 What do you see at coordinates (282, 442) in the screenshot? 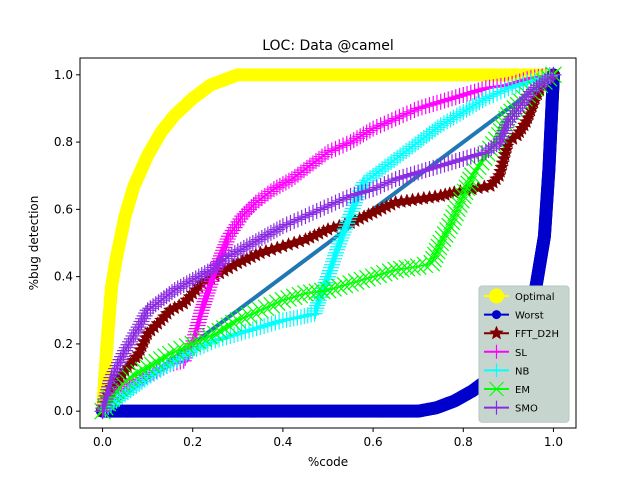
I see `x-tick-label: 0.4` at bounding box center [282, 442].